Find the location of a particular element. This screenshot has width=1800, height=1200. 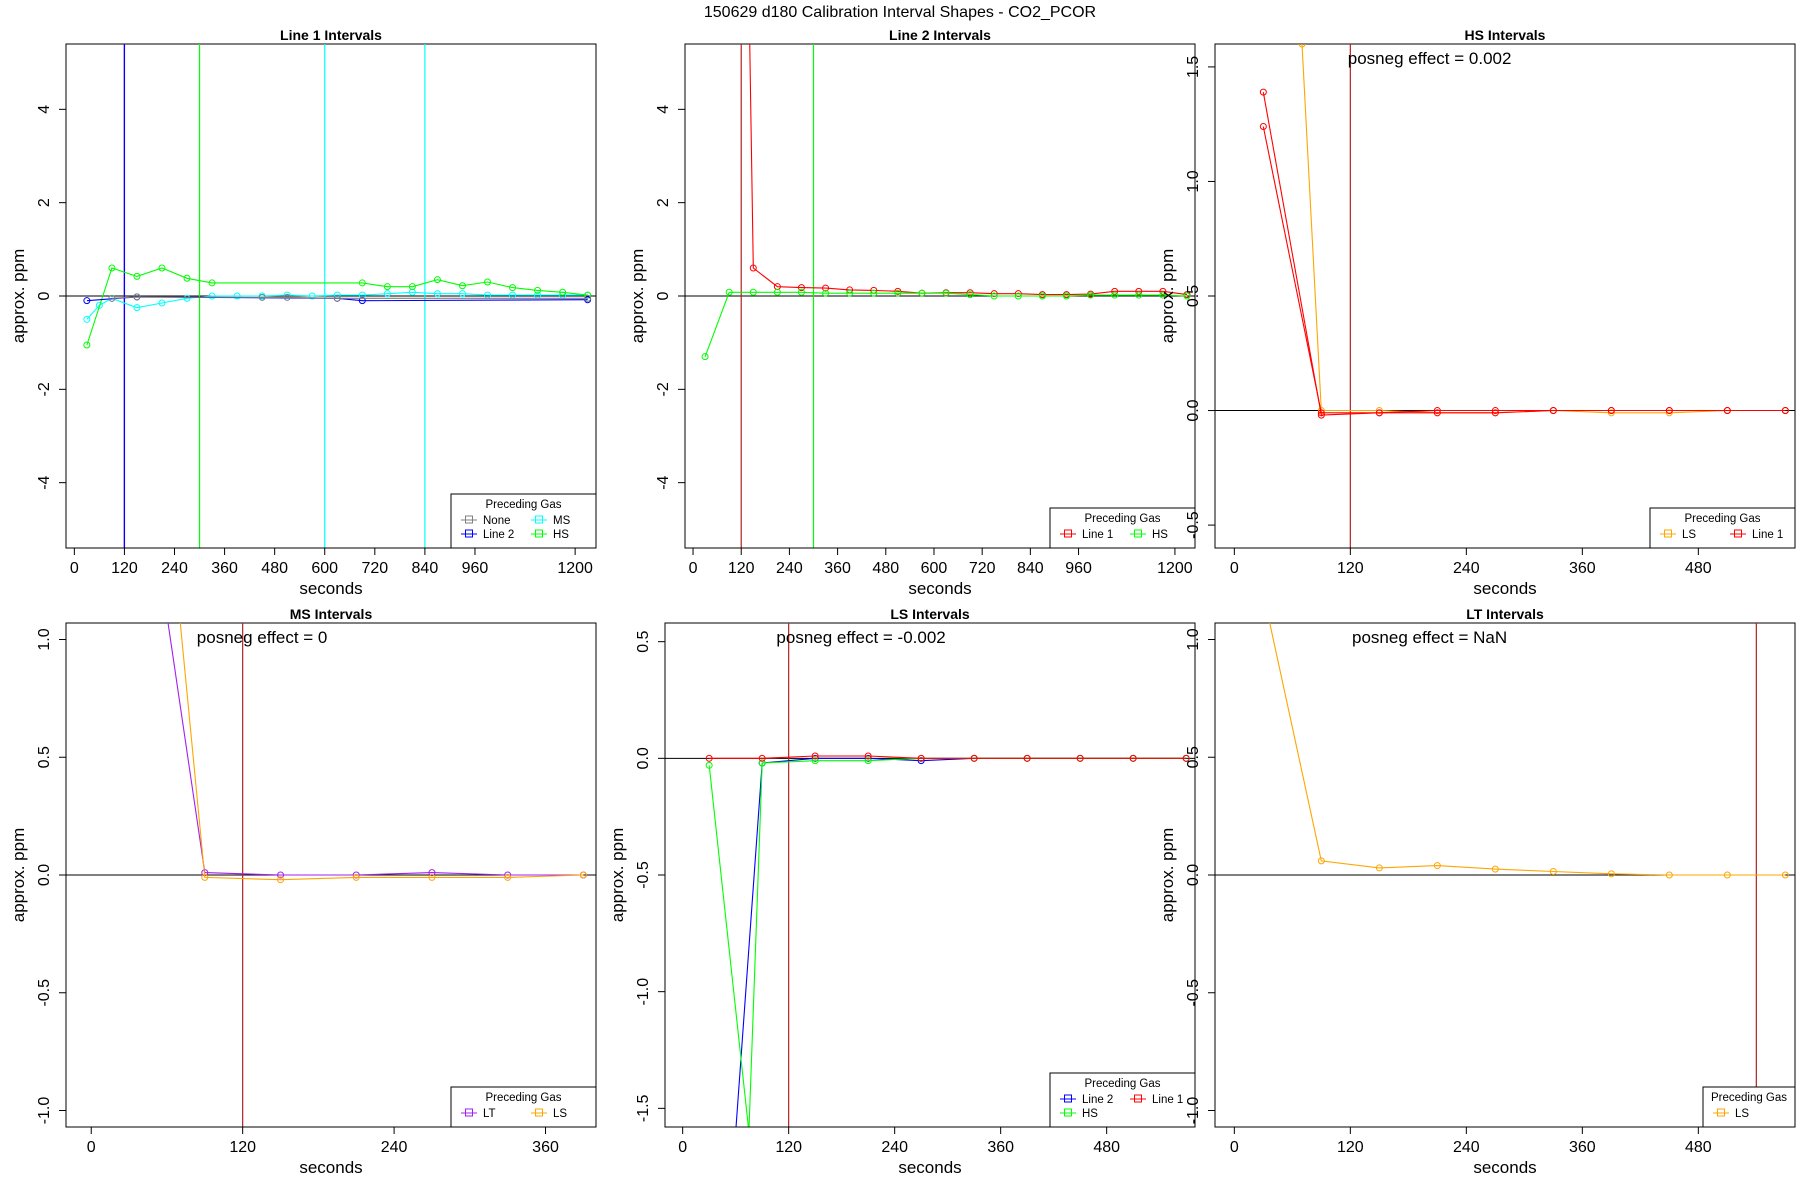

chart-title: LS Intervals is located at coordinates (930, 614).